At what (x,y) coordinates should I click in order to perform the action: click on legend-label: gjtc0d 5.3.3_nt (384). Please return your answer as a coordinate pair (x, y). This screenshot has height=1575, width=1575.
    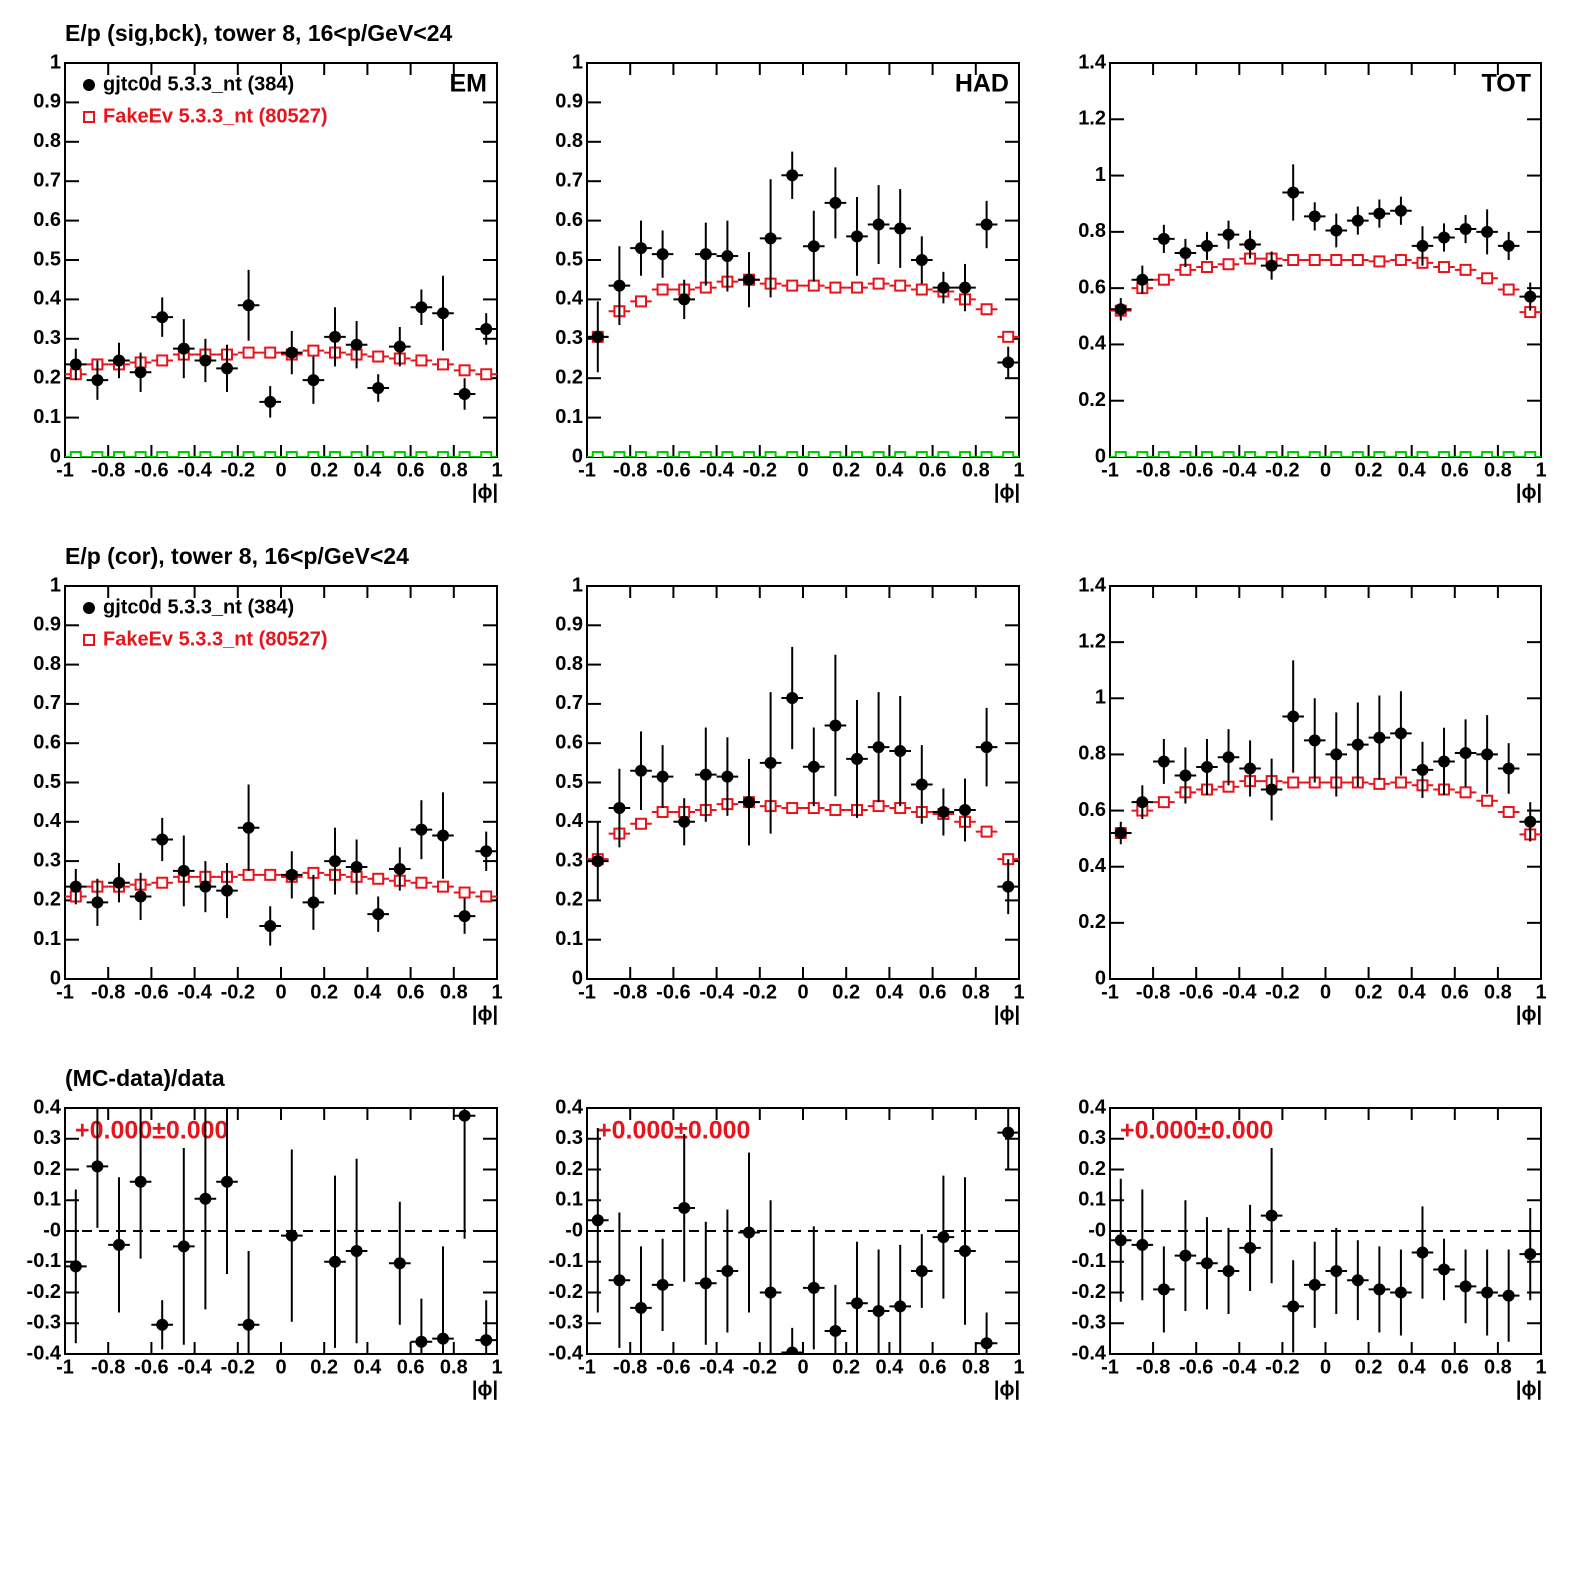
    Looking at the image, I should click on (198, 84).